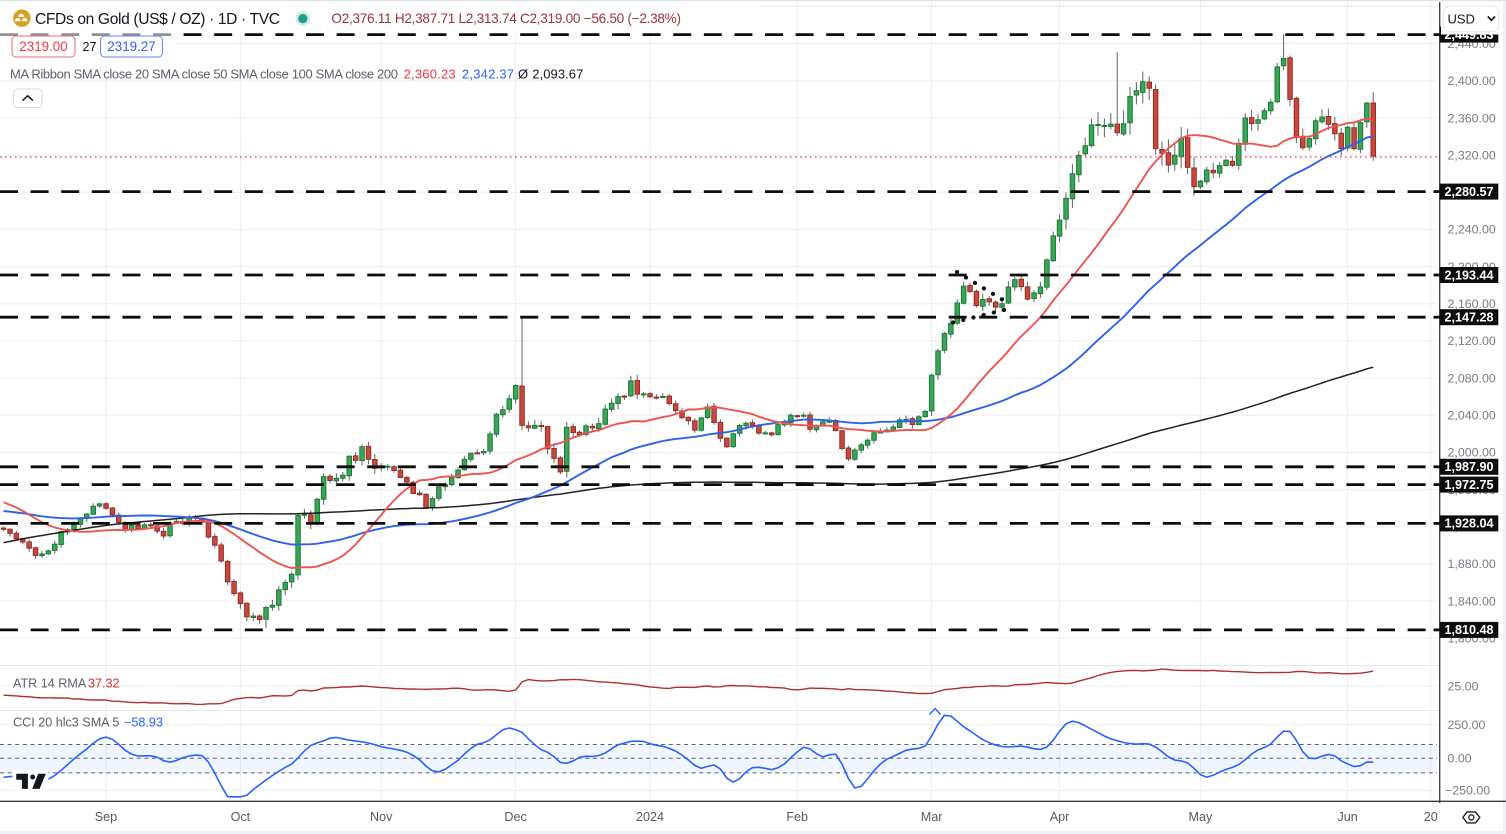  I want to click on svg-text: 37.32, so click(104, 684).